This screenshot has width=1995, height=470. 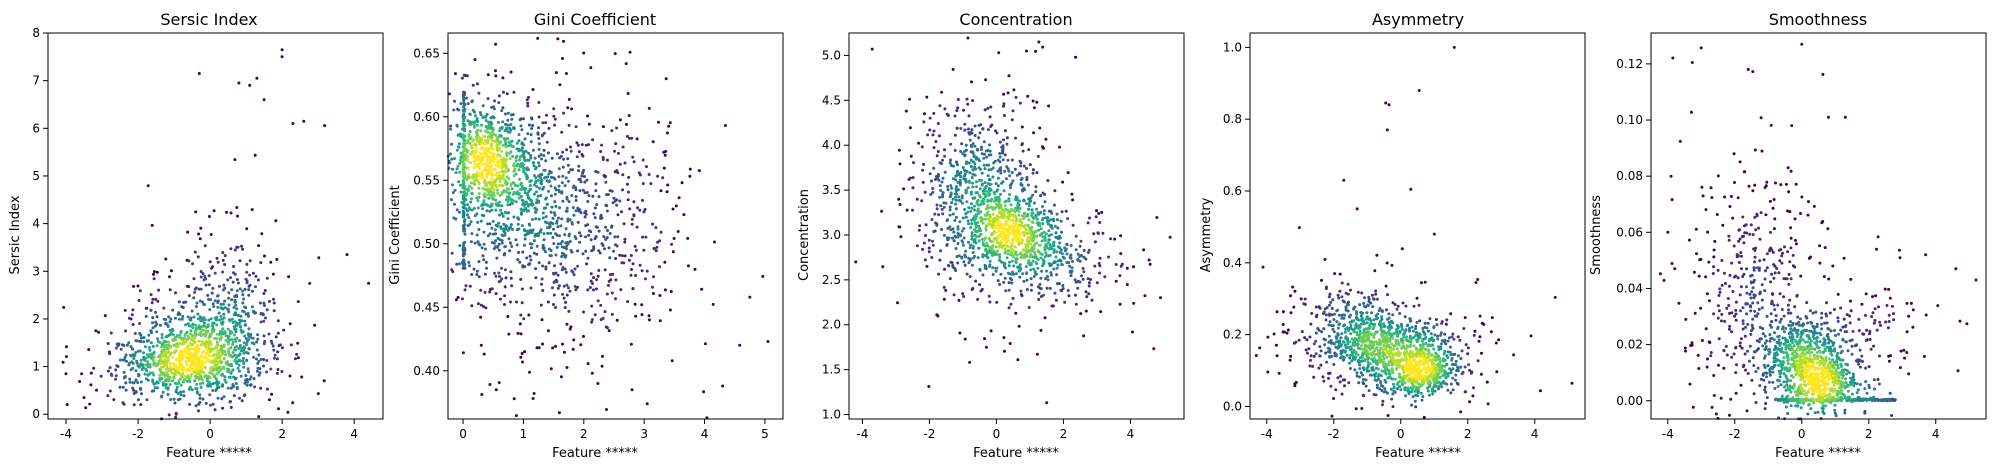 What do you see at coordinates (929, 434) in the screenshot?
I see `x-tick-label: -2` at bounding box center [929, 434].